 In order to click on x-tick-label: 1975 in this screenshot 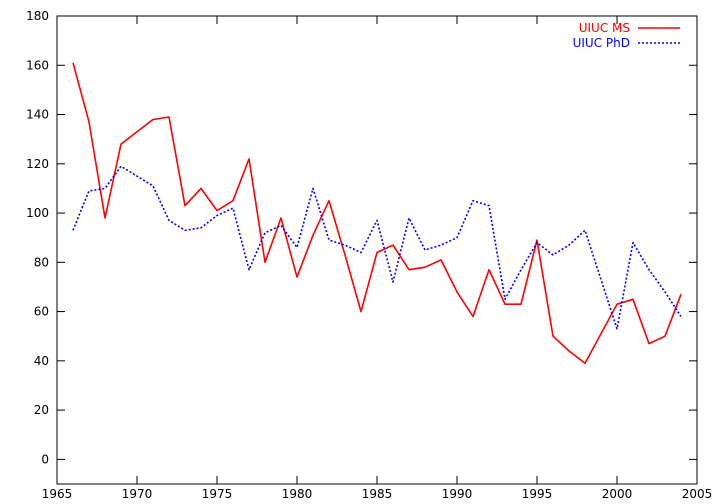, I will do `click(217, 494)`.